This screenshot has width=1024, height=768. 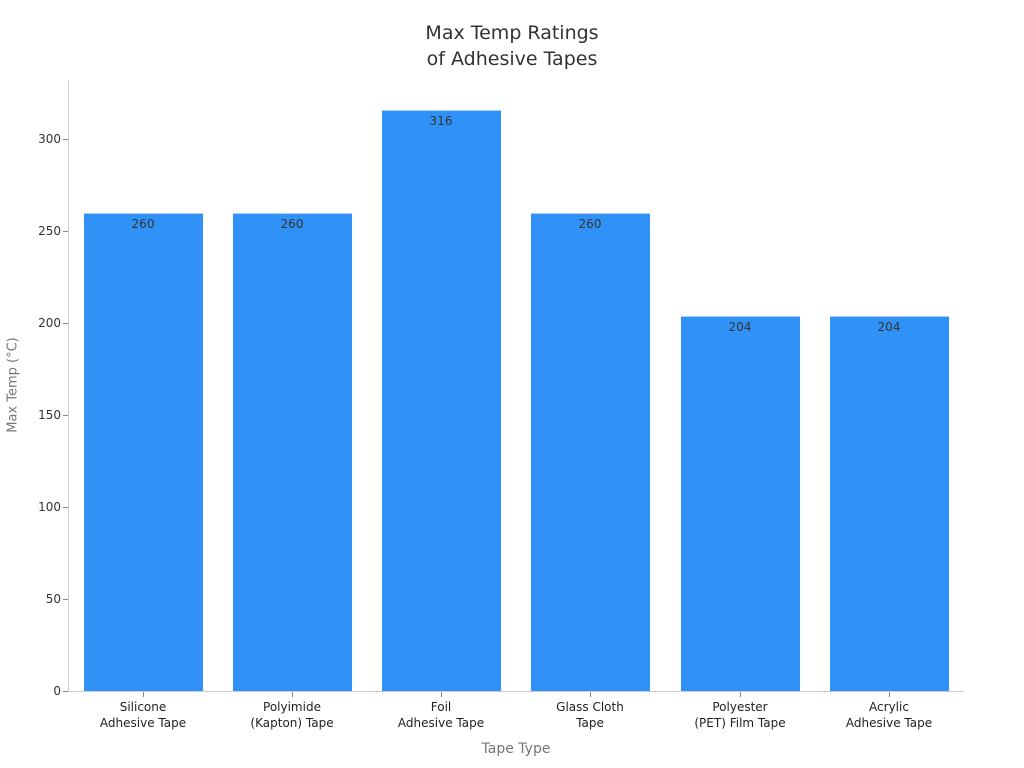 I want to click on y-tick-label: 150, so click(x=49, y=415).